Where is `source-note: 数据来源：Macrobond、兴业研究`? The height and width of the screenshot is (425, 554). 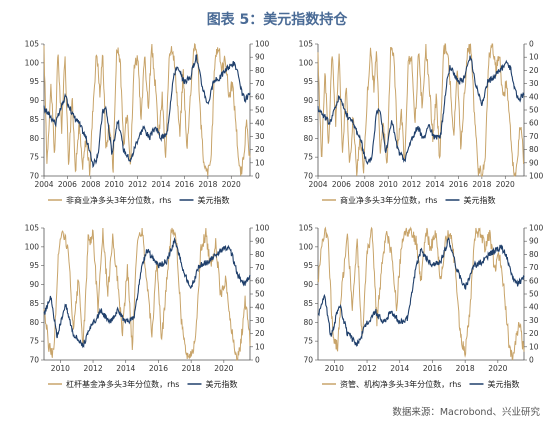
source-note: 数据来源：Macrobond、兴业研究 is located at coordinates (466, 412).